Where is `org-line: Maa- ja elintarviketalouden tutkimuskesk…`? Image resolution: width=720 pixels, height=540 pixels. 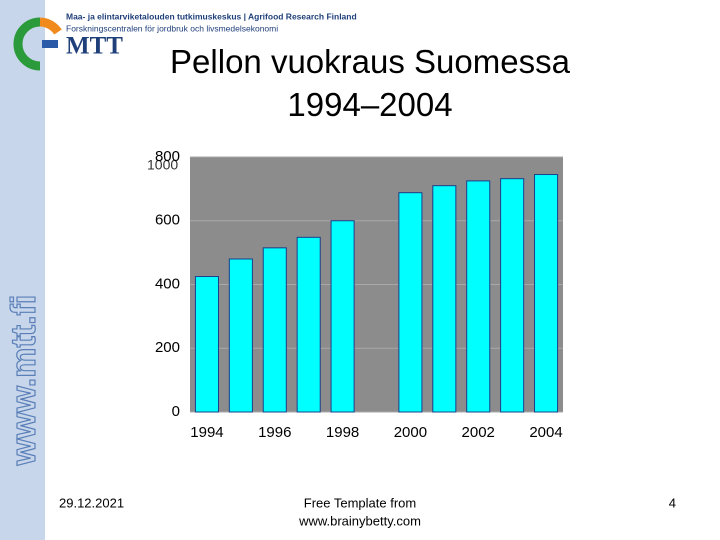 org-line: Maa- ja elintarviketalouden tutkimuskesk… is located at coordinates (211, 16).